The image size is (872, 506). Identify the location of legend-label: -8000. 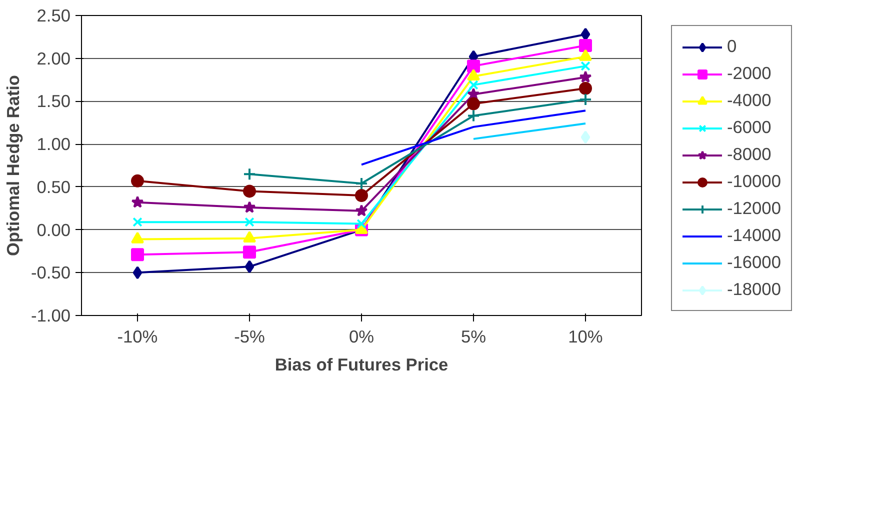
(749, 154).